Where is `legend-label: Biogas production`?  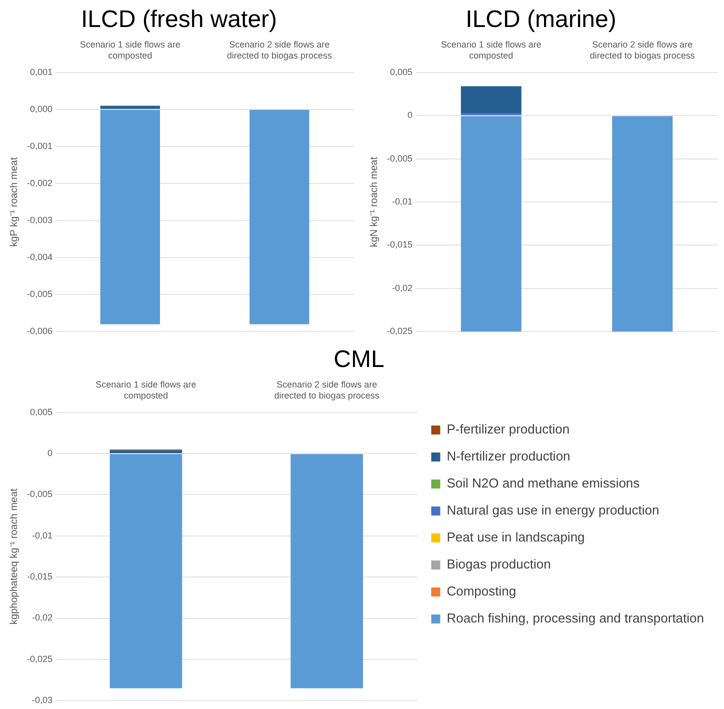 legend-label: Biogas production is located at coordinates (498, 564).